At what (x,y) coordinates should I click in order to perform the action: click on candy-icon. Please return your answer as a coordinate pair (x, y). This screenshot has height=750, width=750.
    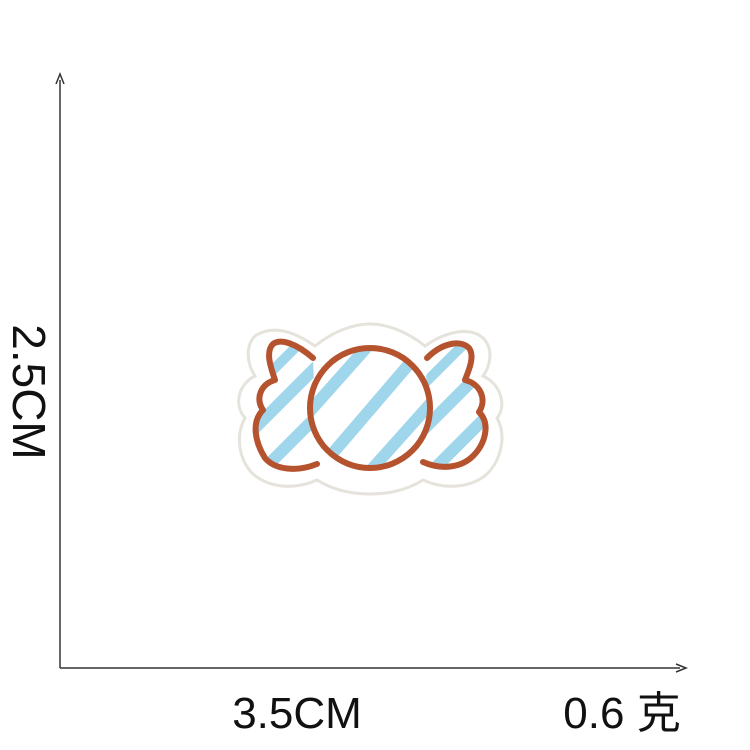
    Looking at the image, I should click on (370, 409).